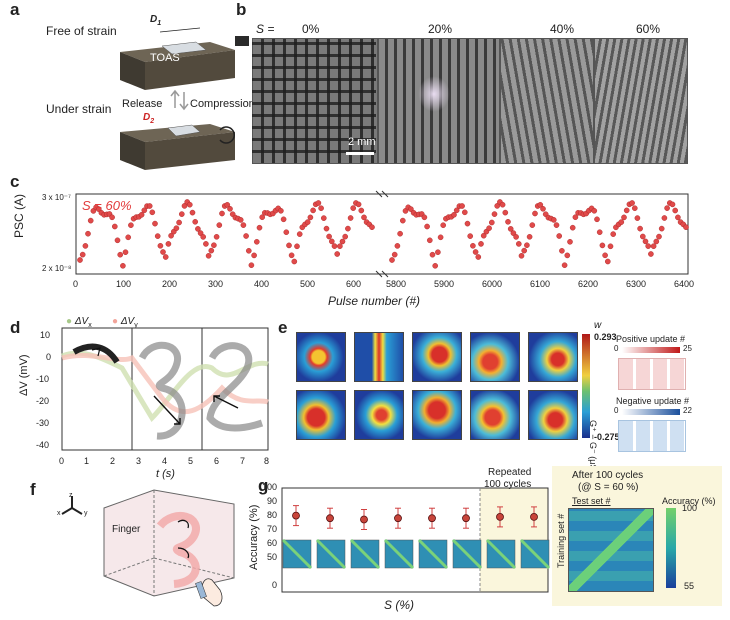 This screenshot has height=620, width=730. I want to click on g-accuracy-label: Accuracy (%), so click(689, 501).